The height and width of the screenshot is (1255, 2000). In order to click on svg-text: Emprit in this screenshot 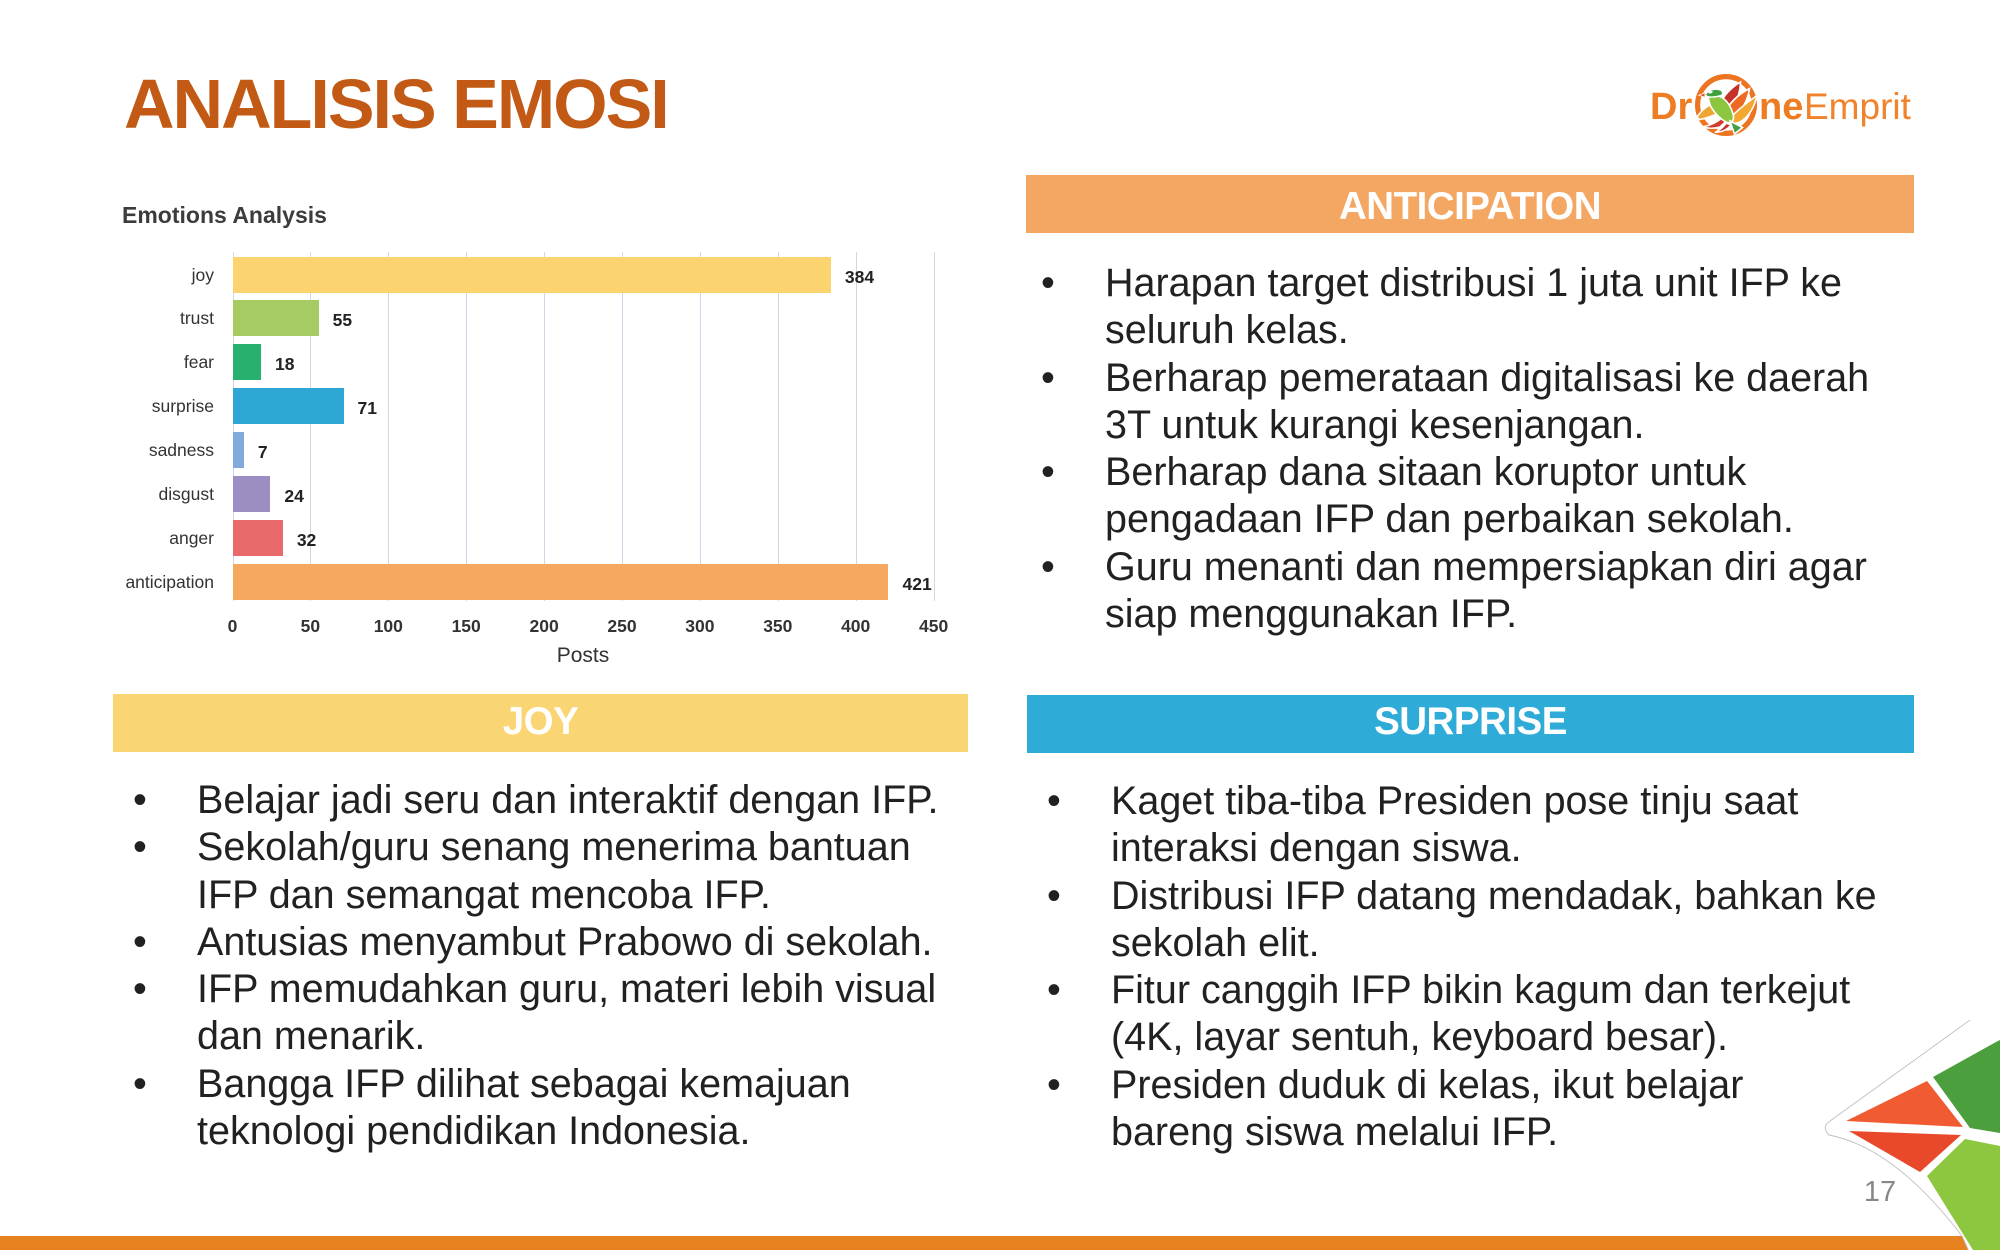, I will do `click(1858, 106)`.